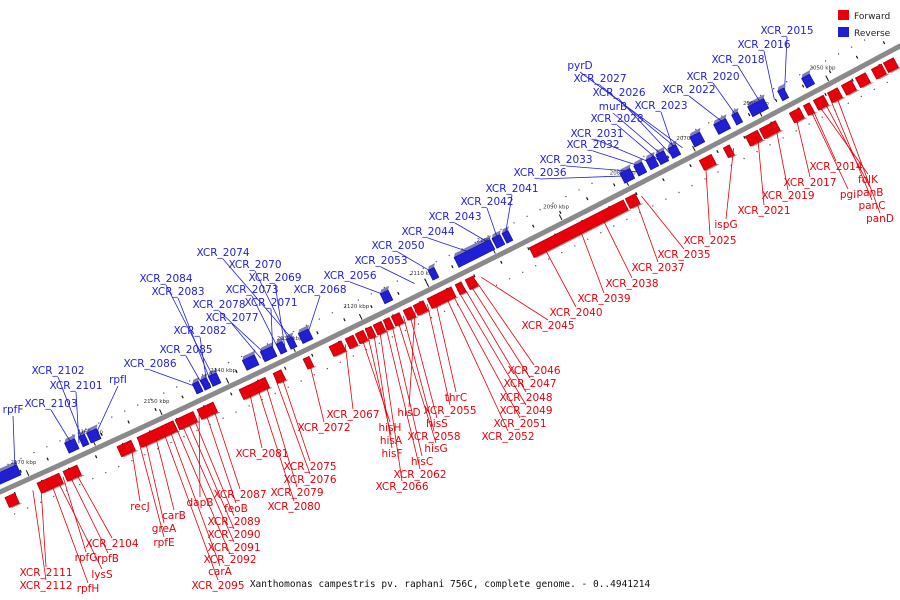 Image resolution: width=900 pixels, height=600 pixels. I want to click on gene-label: XCR_2014, so click(835, 167).